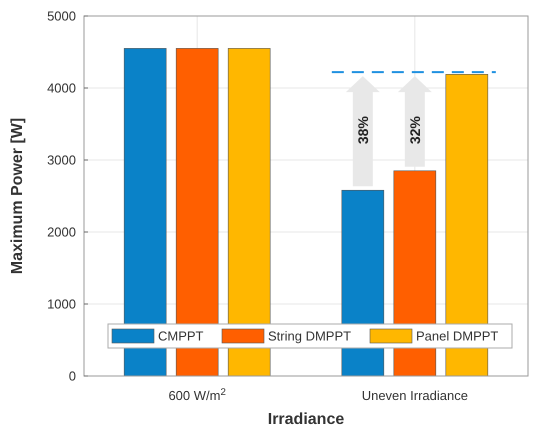  What do you see at coordinates (415, 395) in the screenshot?
I see `x-tick-label: Uneven Irradiance` at bounding box center [415, 395].